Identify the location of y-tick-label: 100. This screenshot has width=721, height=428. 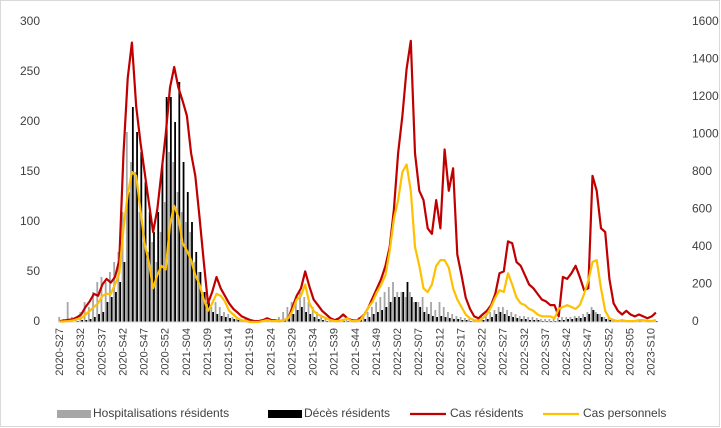
(30, 221).